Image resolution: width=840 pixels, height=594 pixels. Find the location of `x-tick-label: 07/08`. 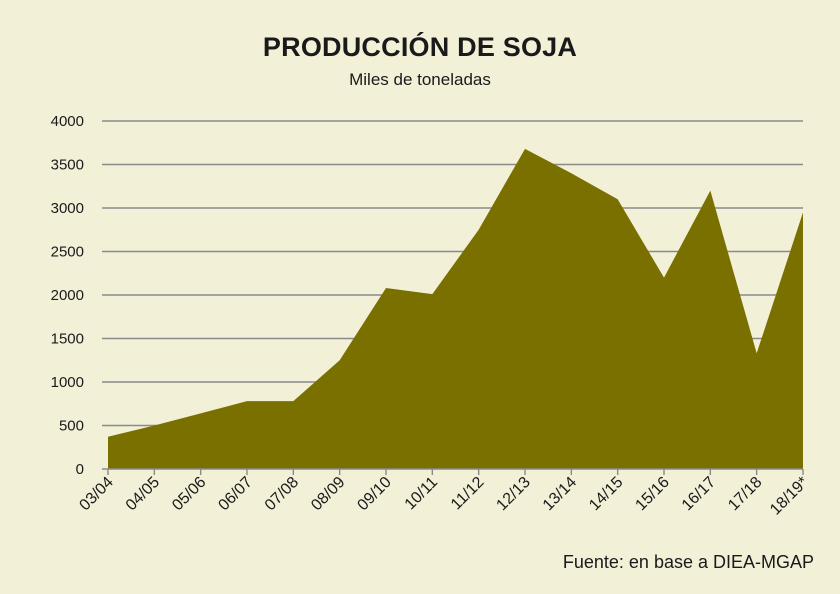

x-tick-label: 07/08 is located at coordinates (282, 494).